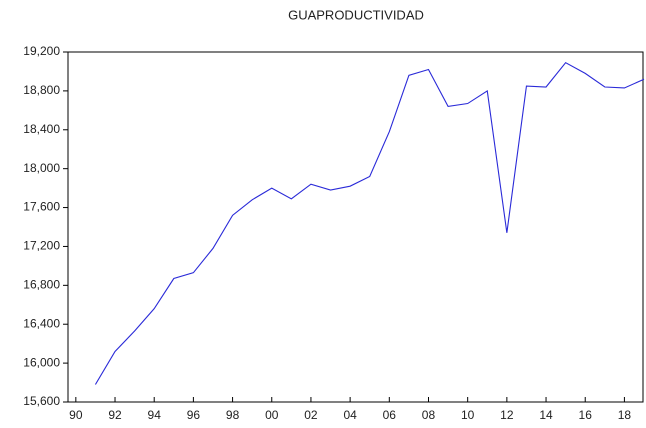 The image size is (646, 428). What do you see at coordinates (546, 415) in the screenshot?
I see `x-tick-label: 14` at bounding box center [546, 415].